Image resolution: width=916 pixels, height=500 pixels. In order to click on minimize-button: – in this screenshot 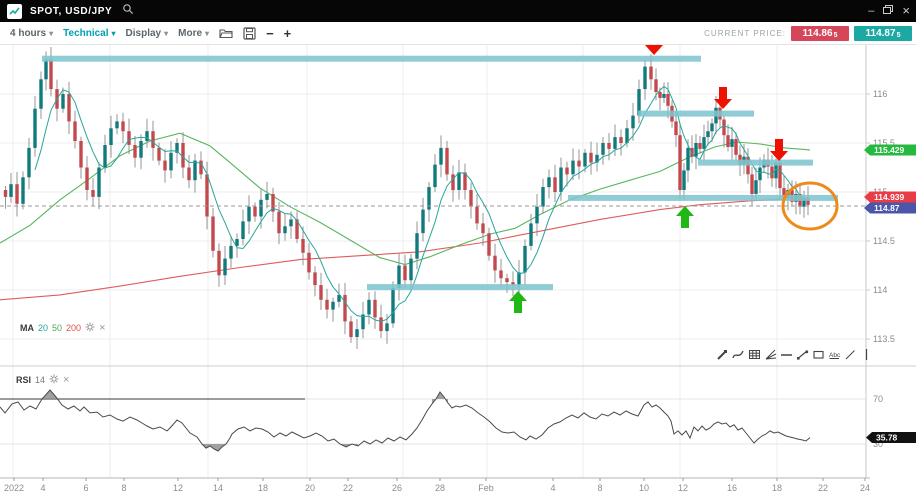, I will do `click(871, 11)`.